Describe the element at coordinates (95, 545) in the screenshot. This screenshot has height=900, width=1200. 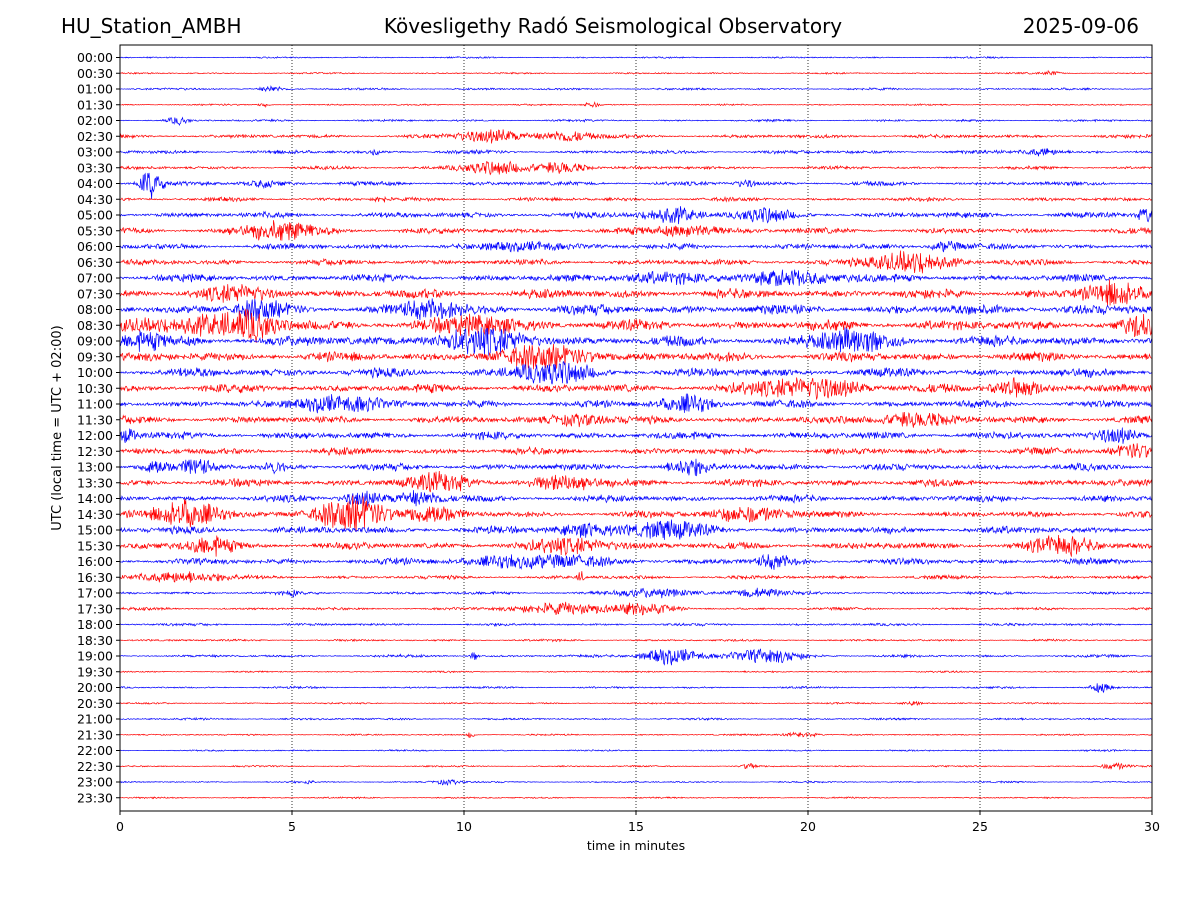
I see `y-tick-label: 15:30` at that location.